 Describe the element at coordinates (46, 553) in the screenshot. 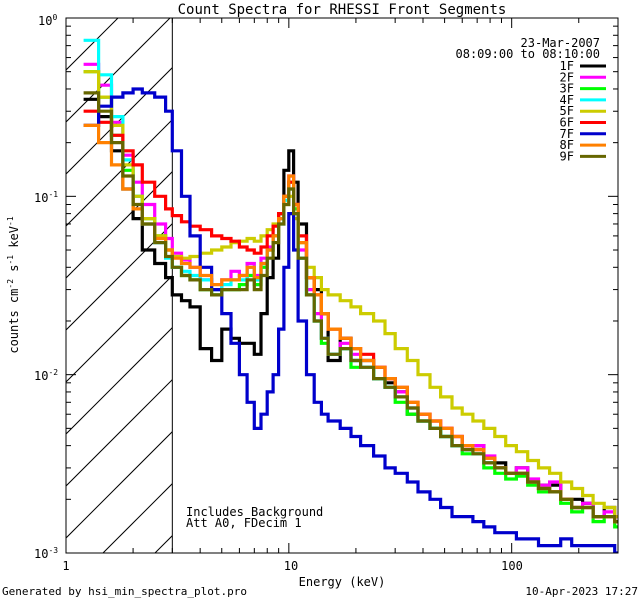

I see `y-tick-label: 10-3` at that location.